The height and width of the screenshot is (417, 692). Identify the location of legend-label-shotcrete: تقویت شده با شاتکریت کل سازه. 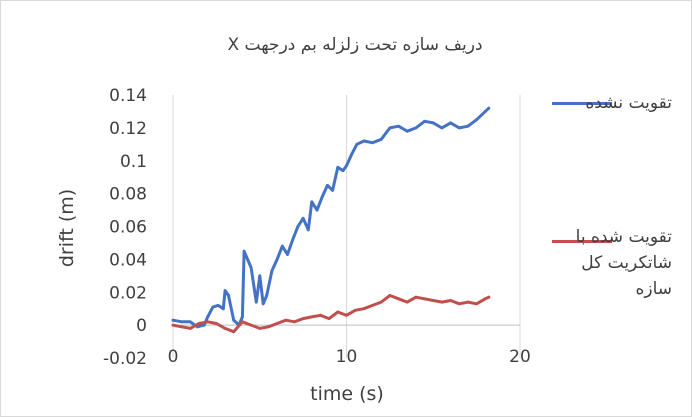
(623, 263).